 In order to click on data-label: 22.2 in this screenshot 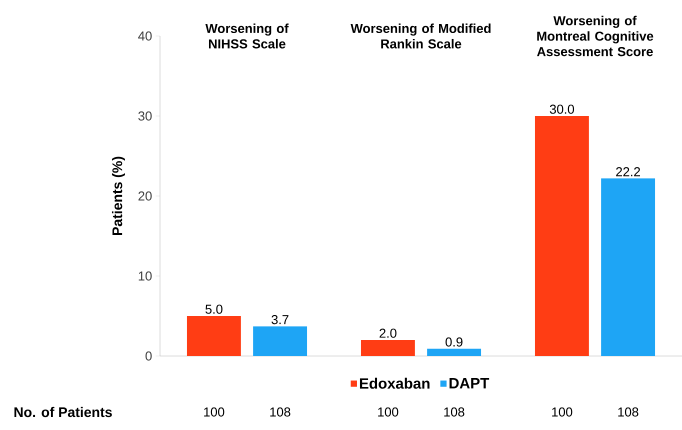, I will do `click(628, 171)`.